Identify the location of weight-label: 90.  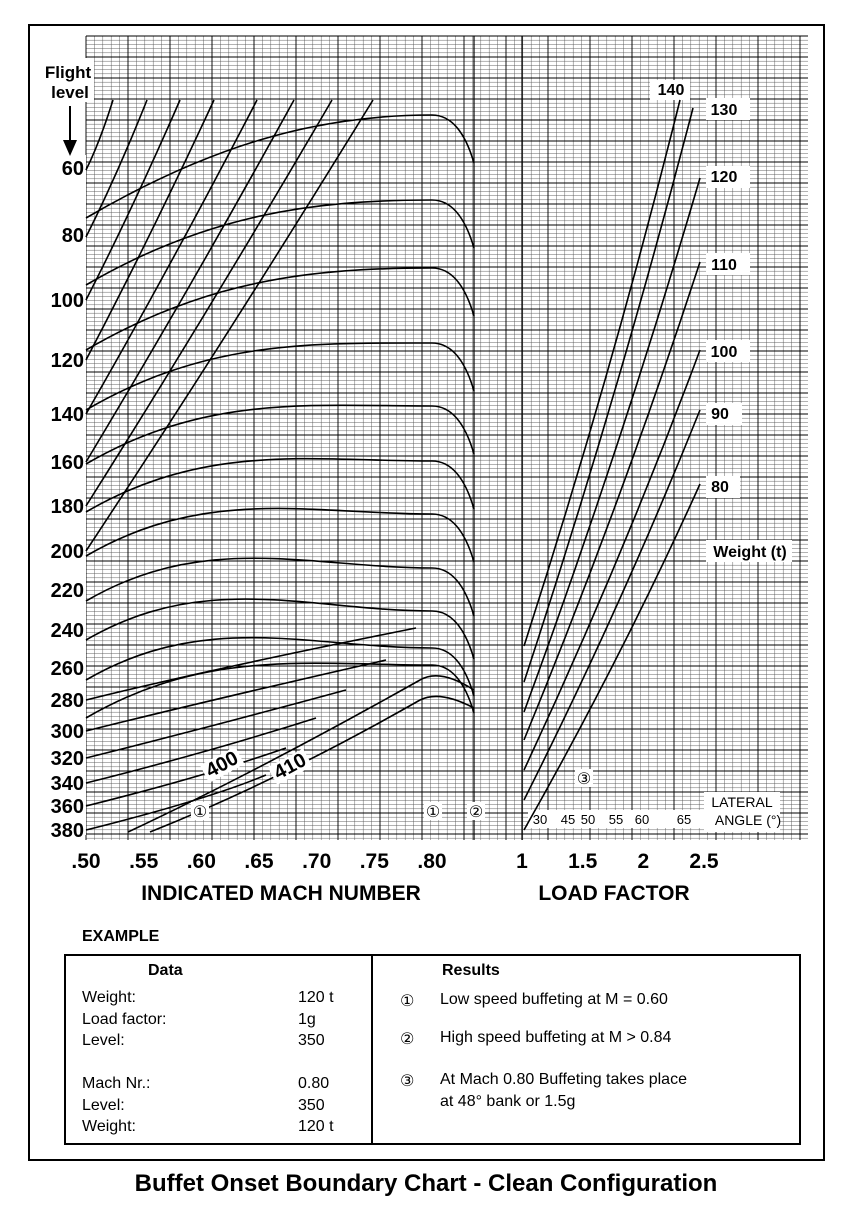
(720, 414).